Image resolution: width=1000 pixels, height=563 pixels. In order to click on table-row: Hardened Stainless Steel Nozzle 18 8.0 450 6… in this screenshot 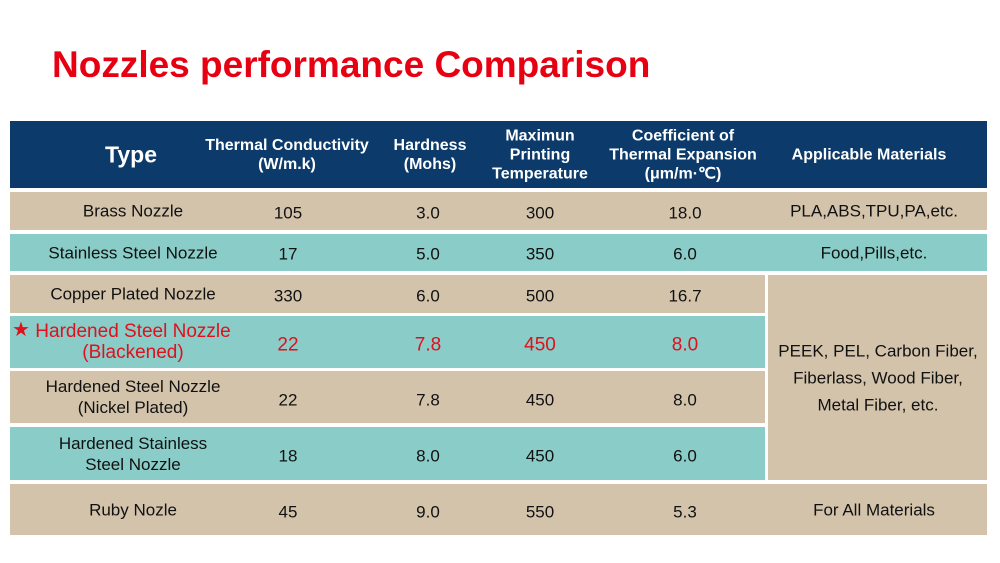, I will do `click(387, 453)`.